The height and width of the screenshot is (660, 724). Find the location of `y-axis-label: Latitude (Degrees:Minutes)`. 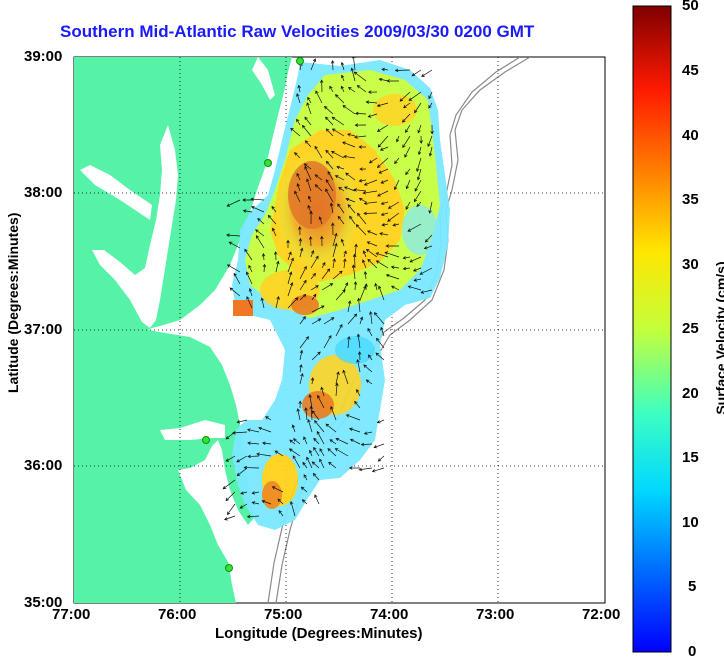

y-axis-label: Latitude (Degrees:Minutes) is located at coordinates (13, 302).